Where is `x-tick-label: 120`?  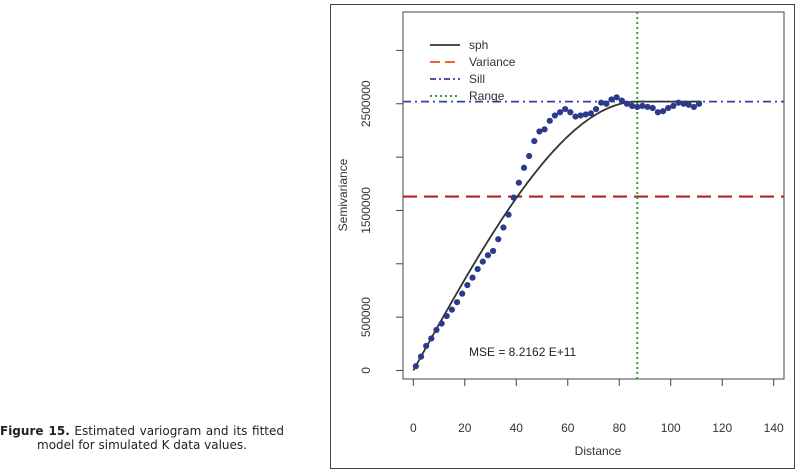
x-tick-label: 120 is located at coordinates (722, 428).